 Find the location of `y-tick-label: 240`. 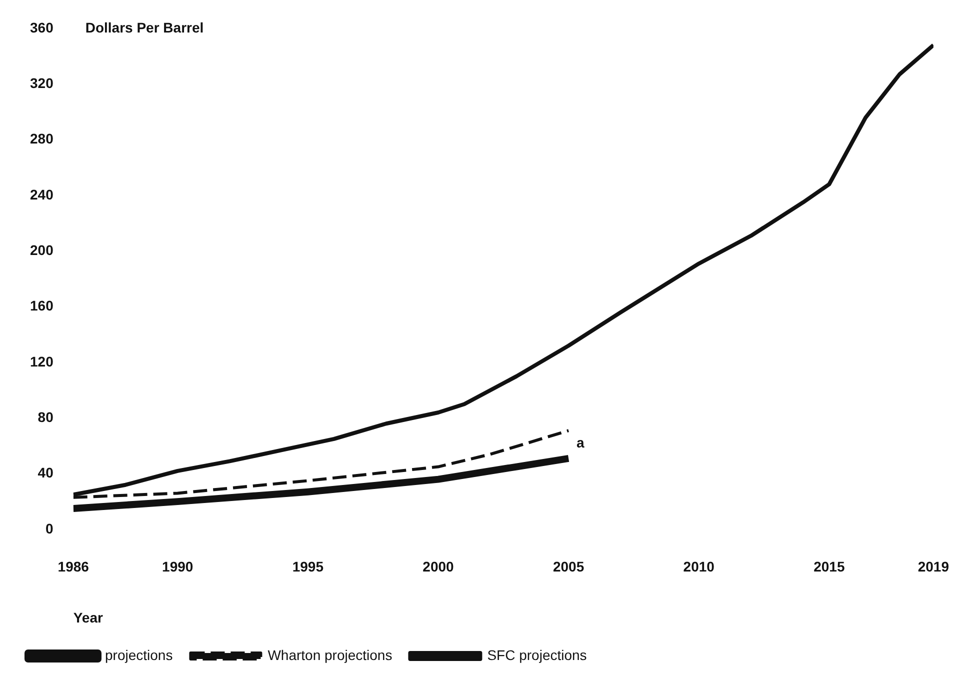

y-tick-label: 240 is located at coordinates (42, 194).